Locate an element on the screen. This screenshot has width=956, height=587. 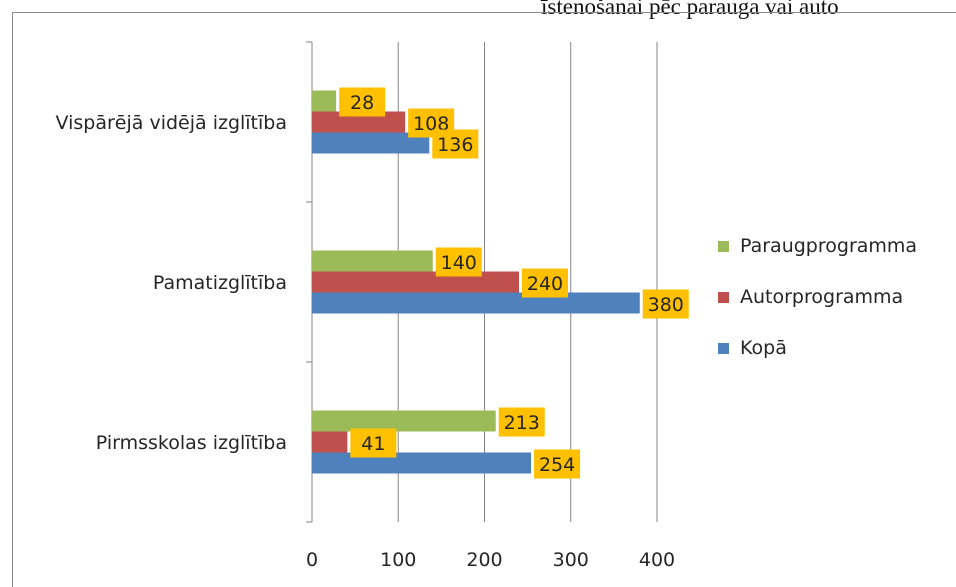
data-label: 28 is located at coordinates (362, 103).